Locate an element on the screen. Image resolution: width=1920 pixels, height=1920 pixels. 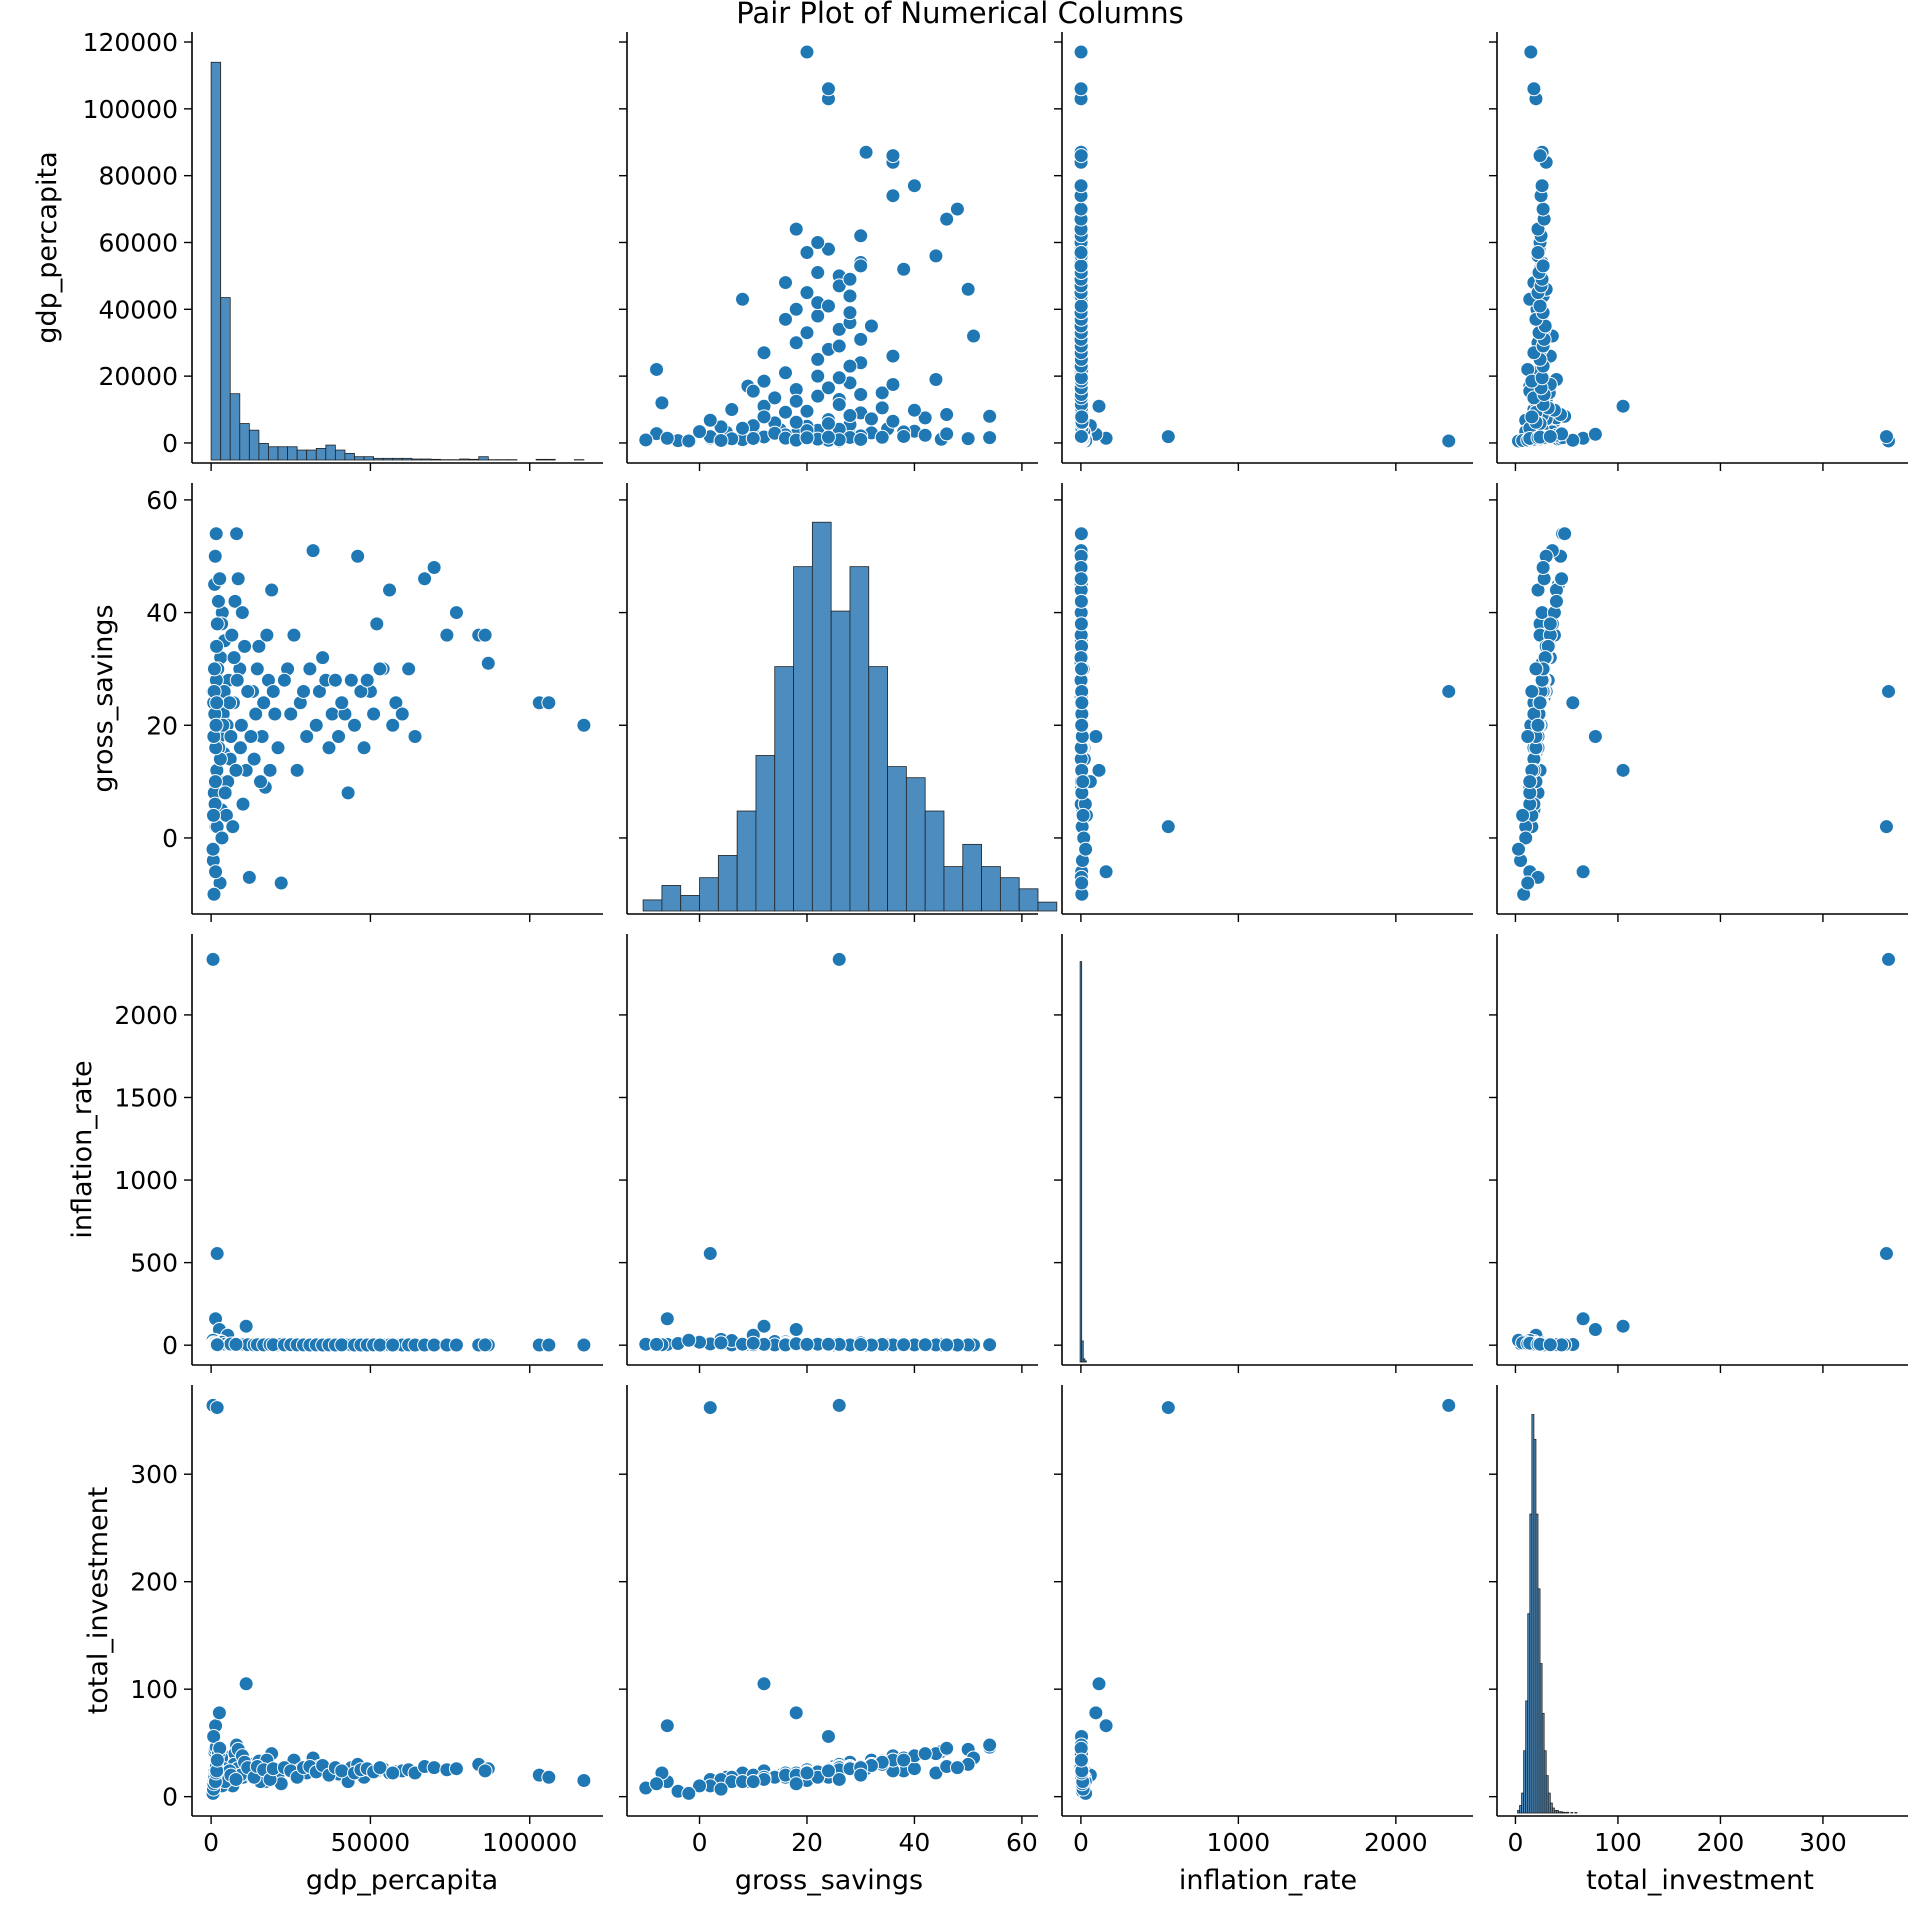
y-tick-label: 200 is located at coordinates (154, 1582).